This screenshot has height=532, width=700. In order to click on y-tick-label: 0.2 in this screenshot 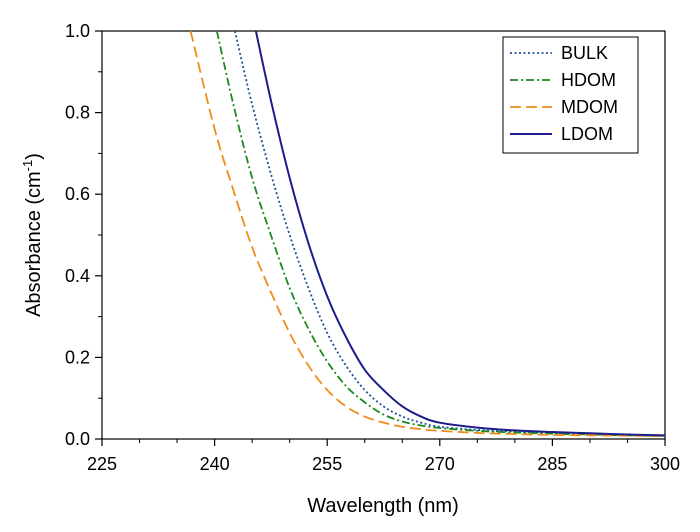, I will do `click(77, 357)`.